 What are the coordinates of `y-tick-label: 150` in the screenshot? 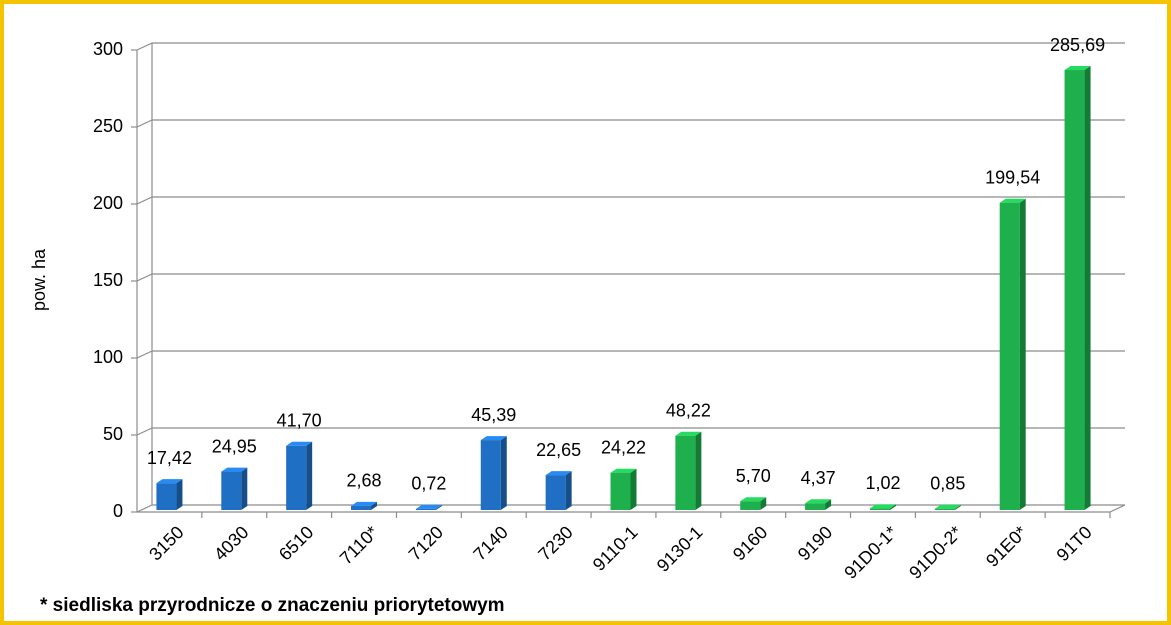 It's located at (108, 280).